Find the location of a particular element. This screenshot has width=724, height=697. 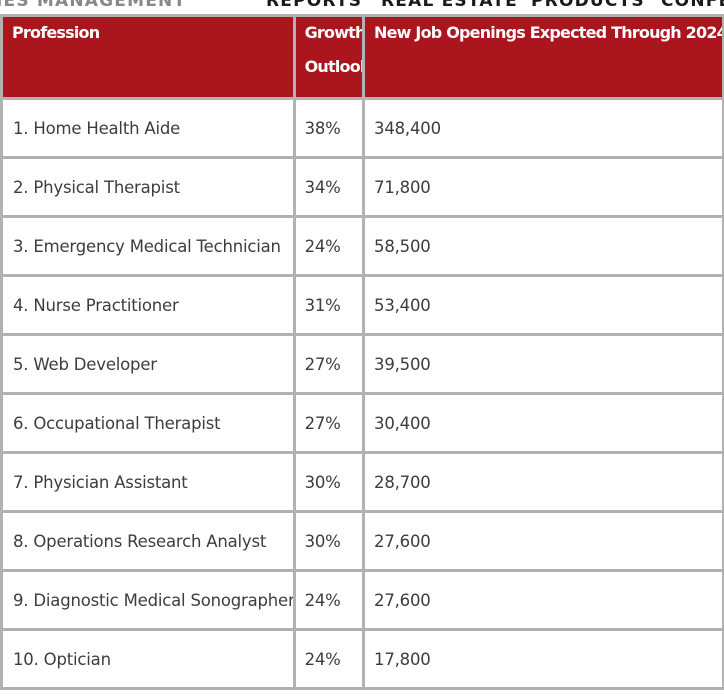

openings-cell: 348,400 is located at coordinates (543, 128).